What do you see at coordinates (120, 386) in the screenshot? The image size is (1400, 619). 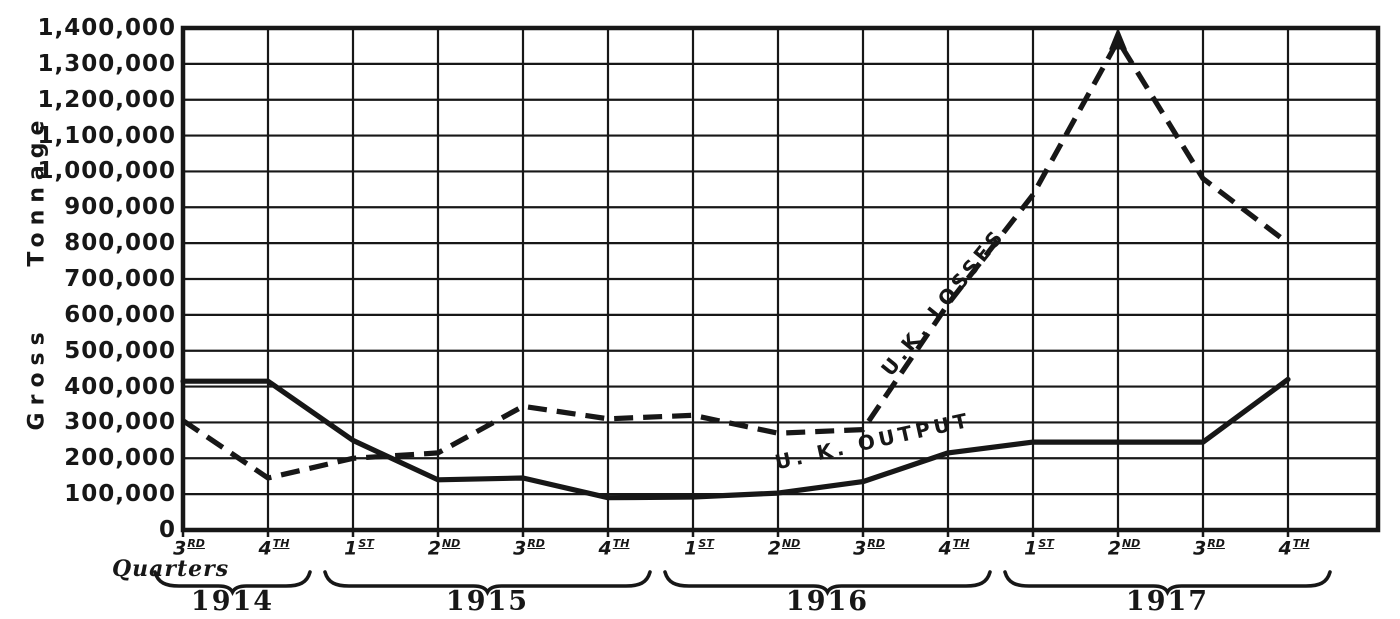 I see `y-tick-label: 400,000` at bounding box center [120, 386].